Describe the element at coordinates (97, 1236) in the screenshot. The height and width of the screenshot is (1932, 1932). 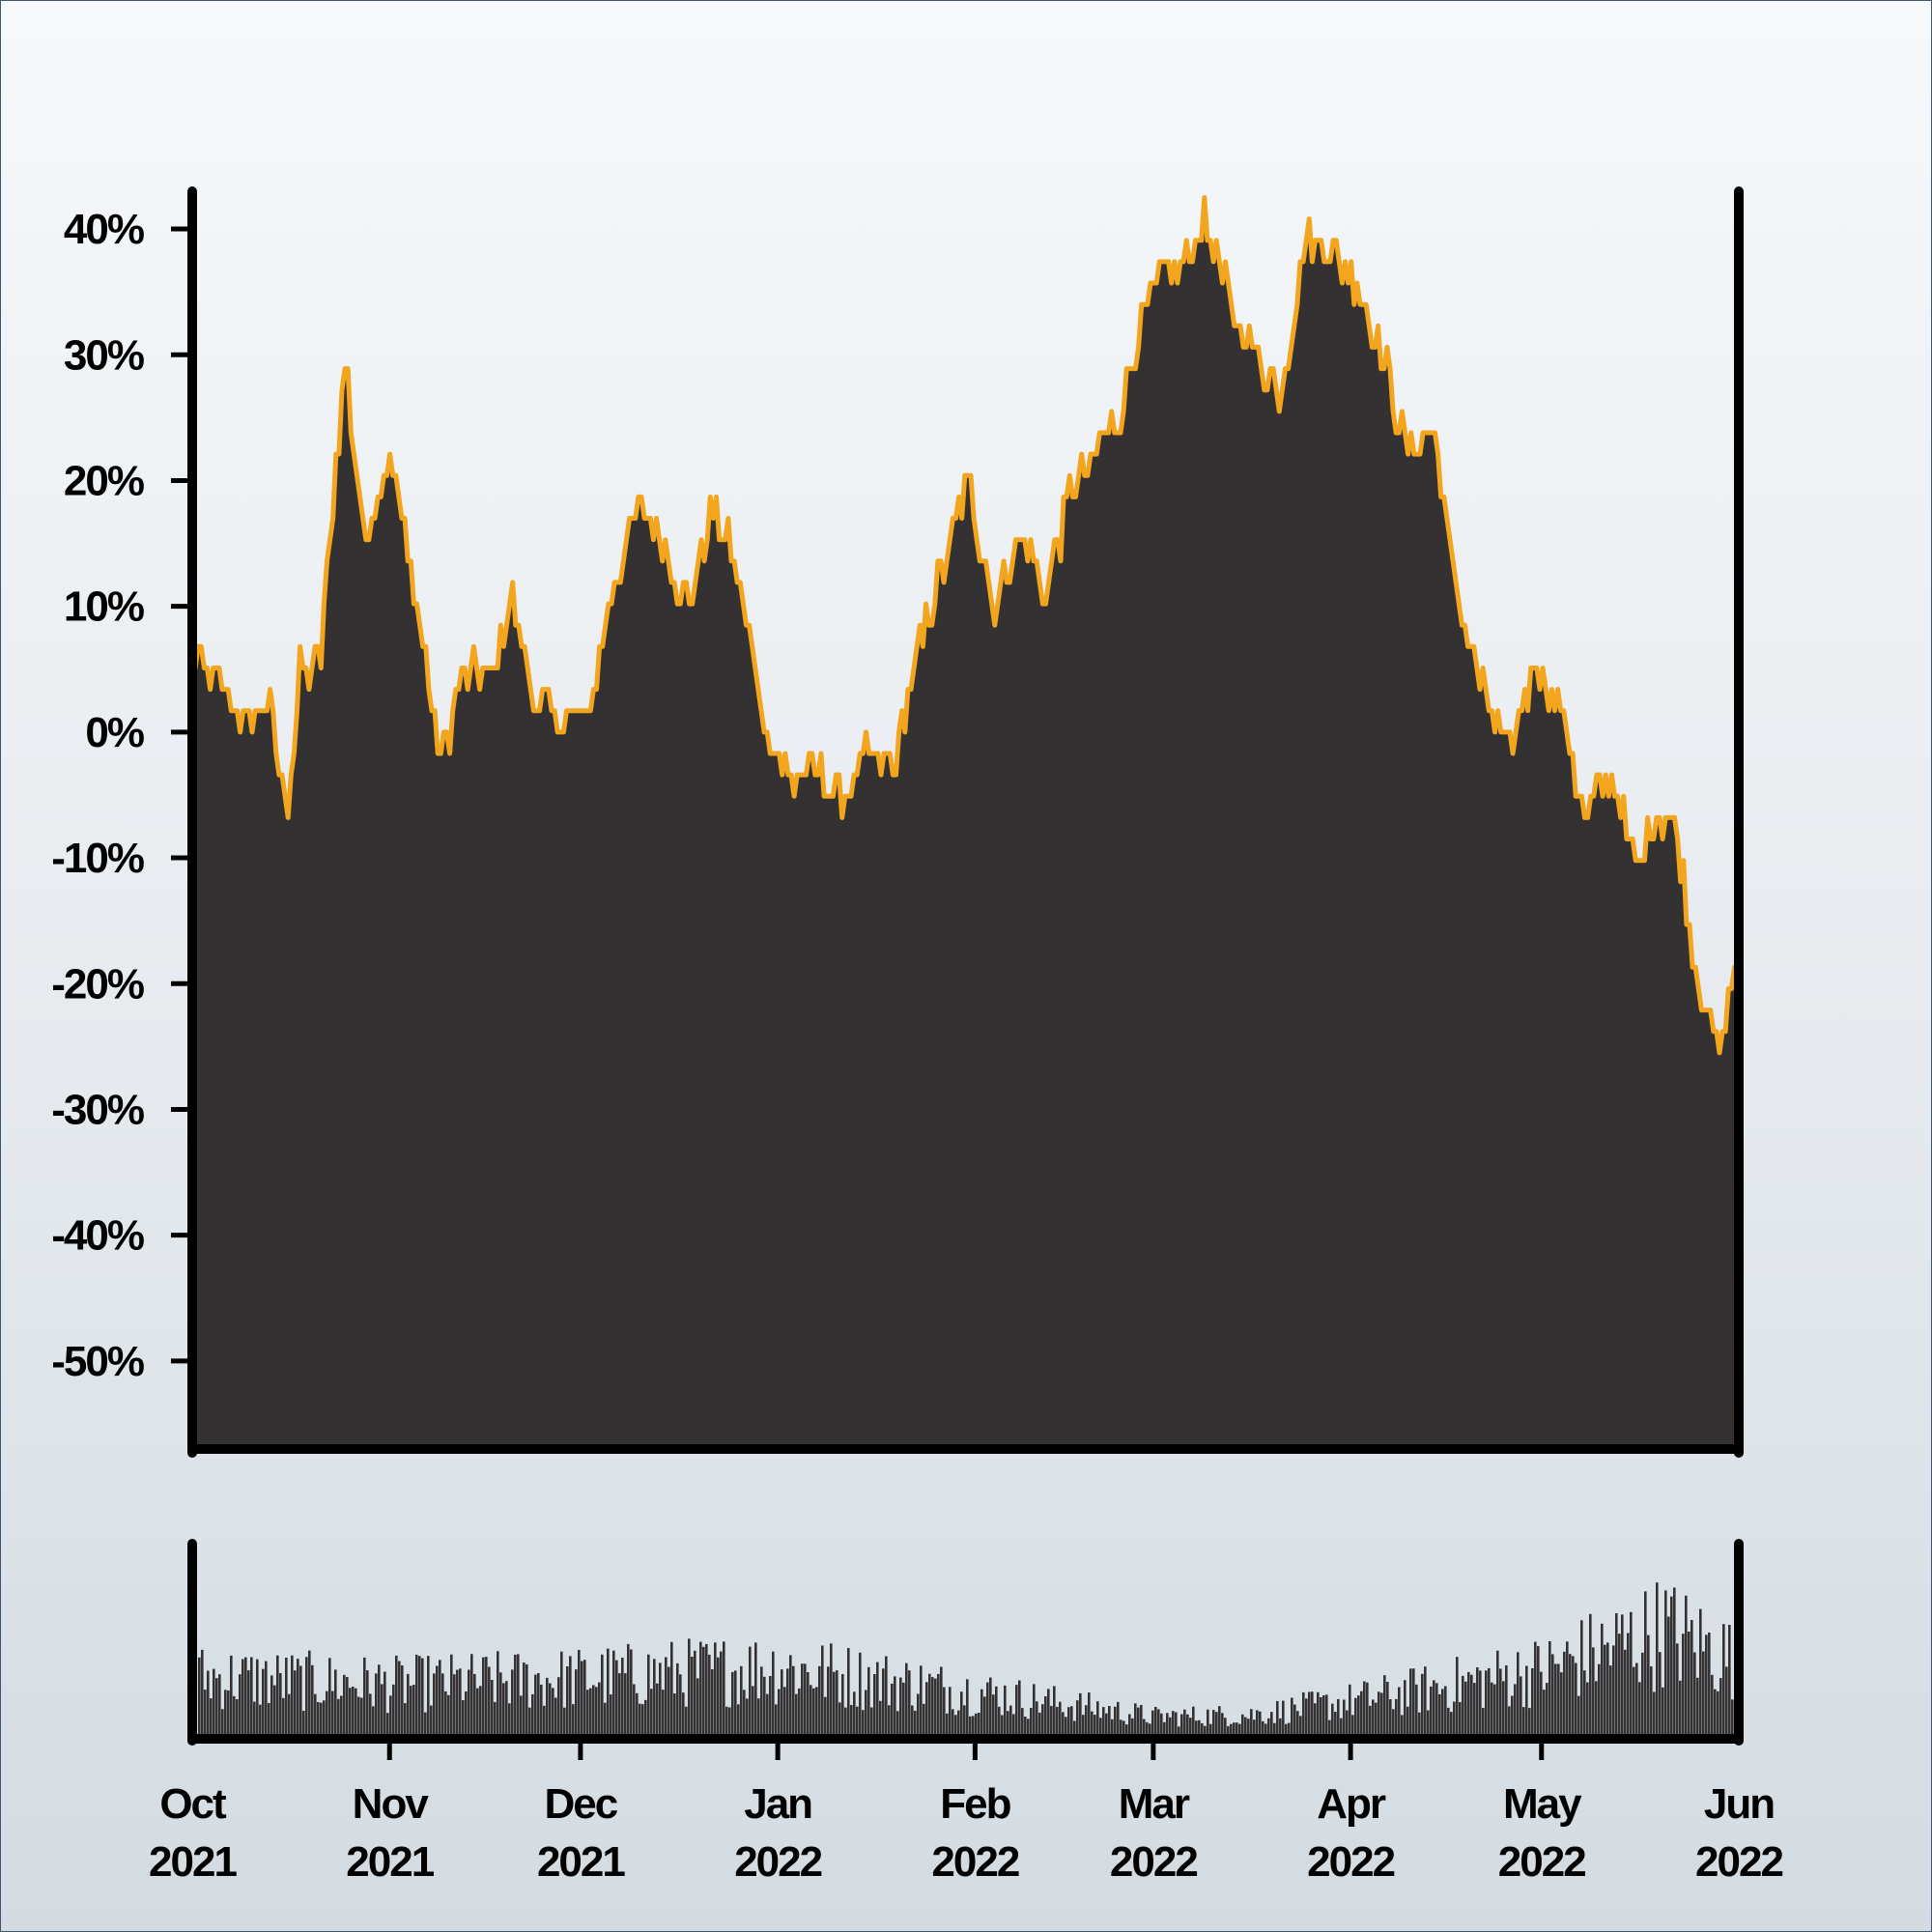
I see `y-tick-label: -40%` at that location.